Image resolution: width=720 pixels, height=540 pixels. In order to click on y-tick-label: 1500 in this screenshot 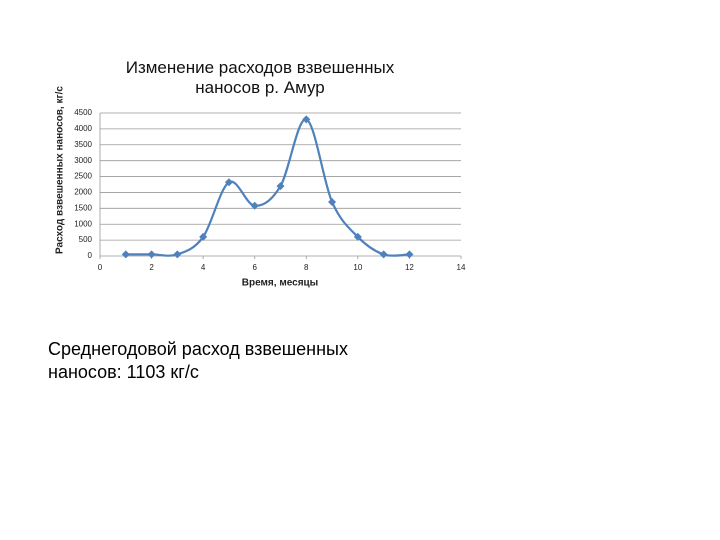, I will do `click(83, 207)`.